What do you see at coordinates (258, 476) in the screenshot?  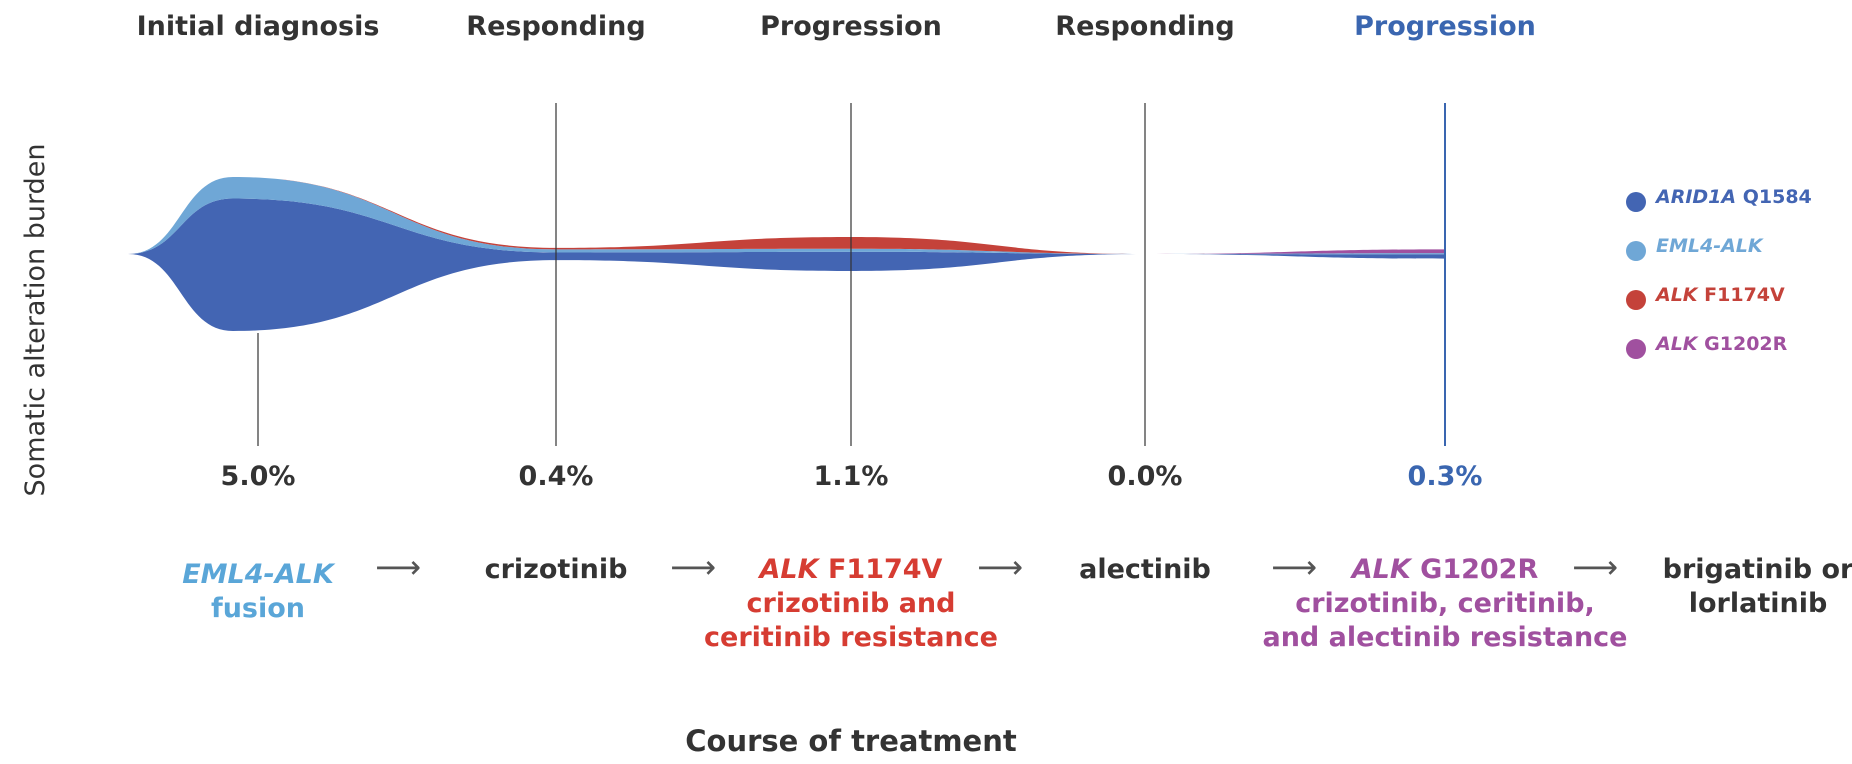 I see `burden-value-label: 5.0%` at bounding box center [258, 476].